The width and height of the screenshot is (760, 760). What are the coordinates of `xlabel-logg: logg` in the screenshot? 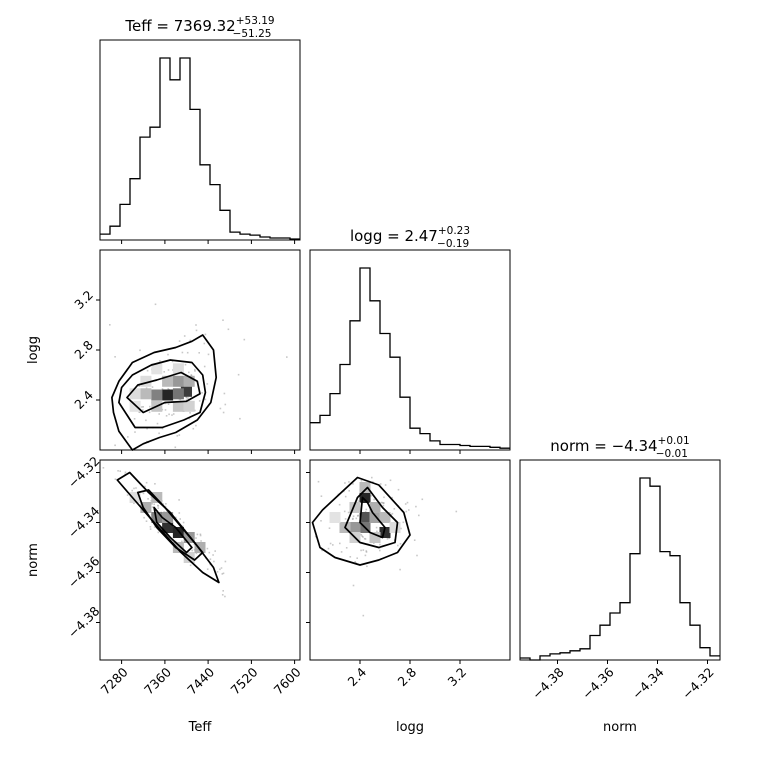 It's located at (410, 727).